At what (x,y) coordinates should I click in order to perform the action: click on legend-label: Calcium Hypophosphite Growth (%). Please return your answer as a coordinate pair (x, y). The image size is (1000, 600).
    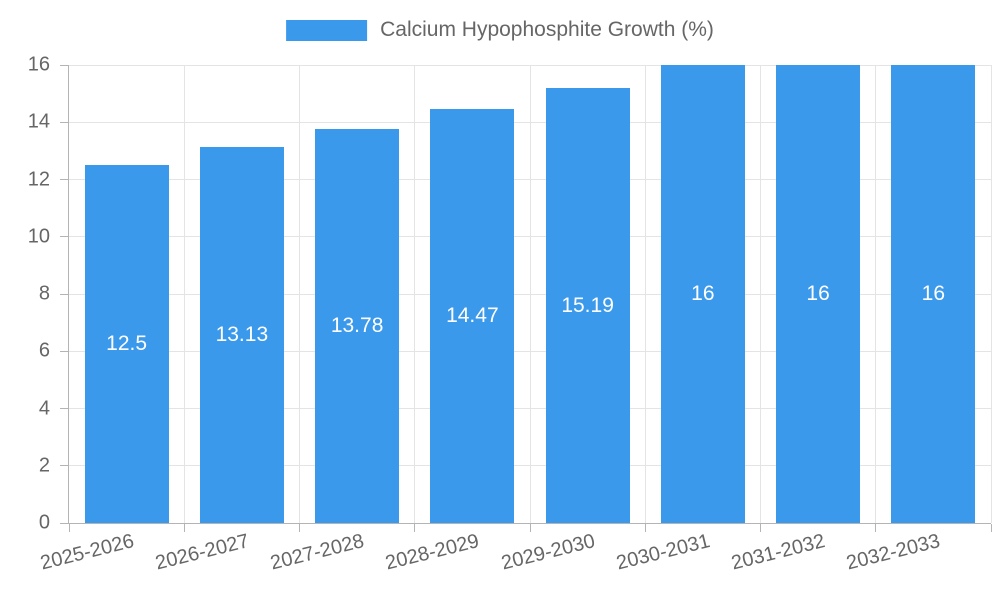
    Looking at the image, I should click on (547, 29).